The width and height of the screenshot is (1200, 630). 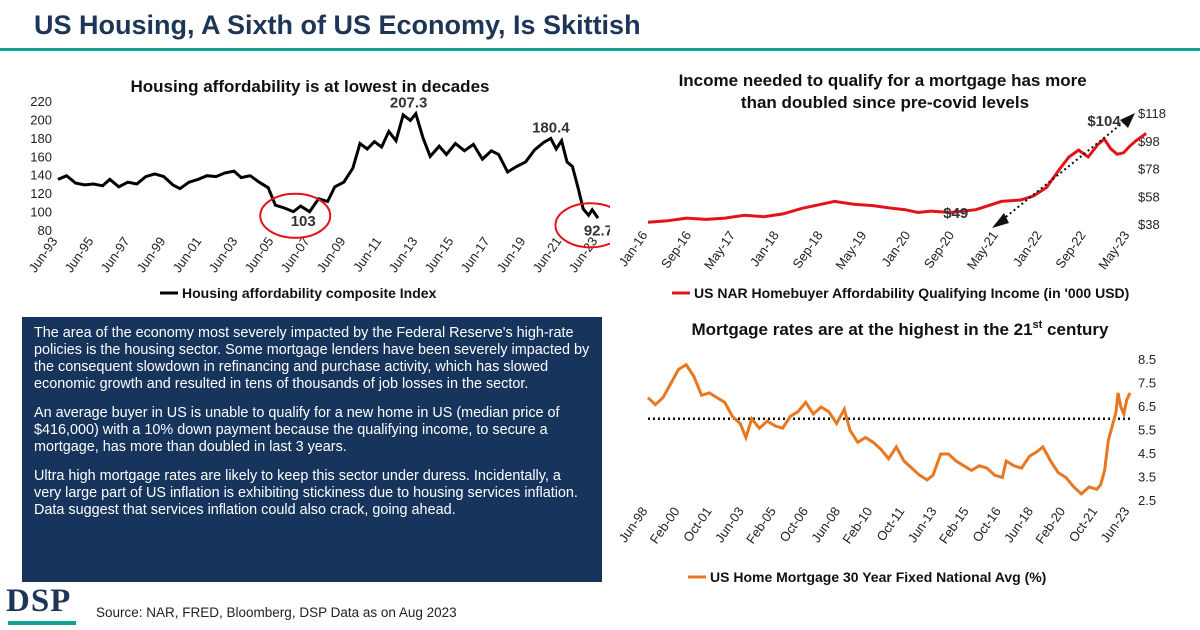 What do you see at coordinates (793, 524) in the screenshot?
I see `c3-xtick-label: Oct-06` at bounding box center [793, 524].